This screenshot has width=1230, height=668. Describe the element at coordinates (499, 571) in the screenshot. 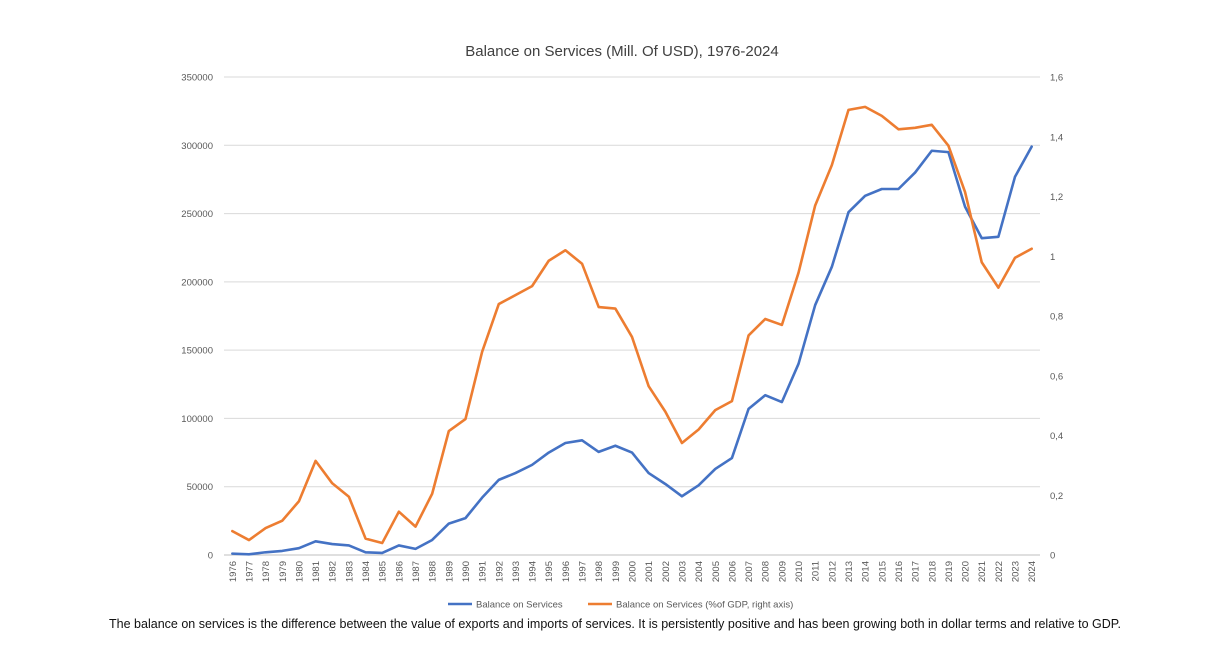

I see `x-tick-label: 1992` at that location.